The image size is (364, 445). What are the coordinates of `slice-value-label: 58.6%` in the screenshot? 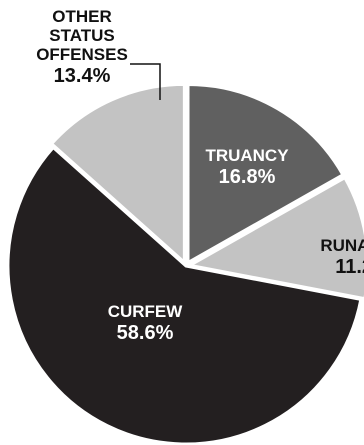 It's located at (145, 333).